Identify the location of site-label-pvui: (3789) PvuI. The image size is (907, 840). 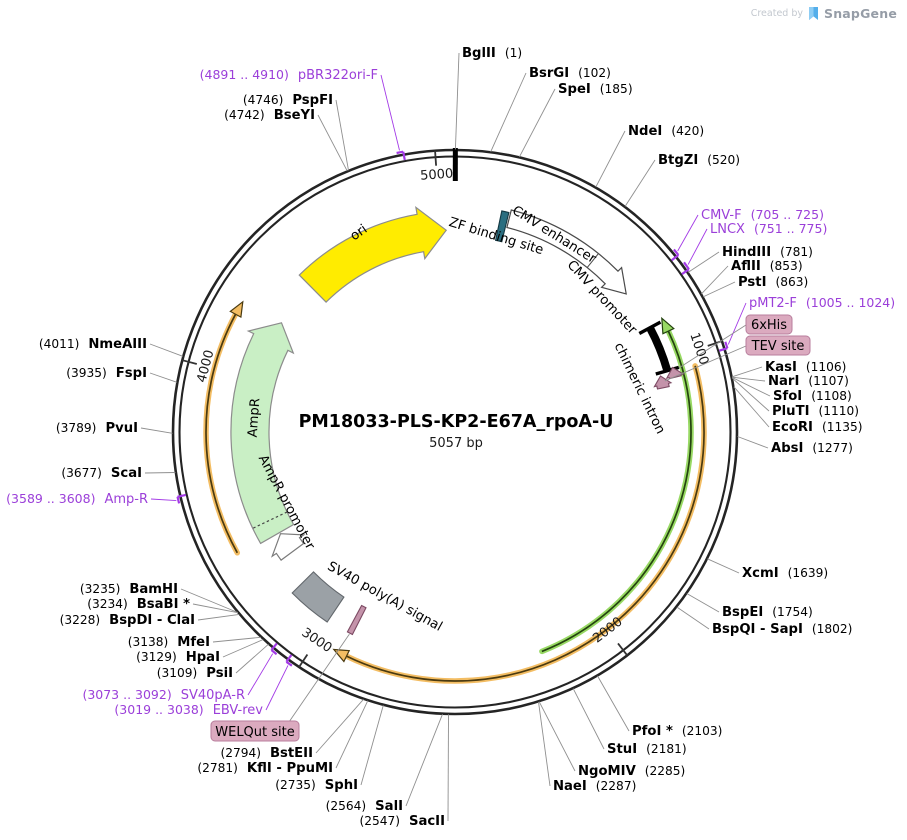
(97, 428).